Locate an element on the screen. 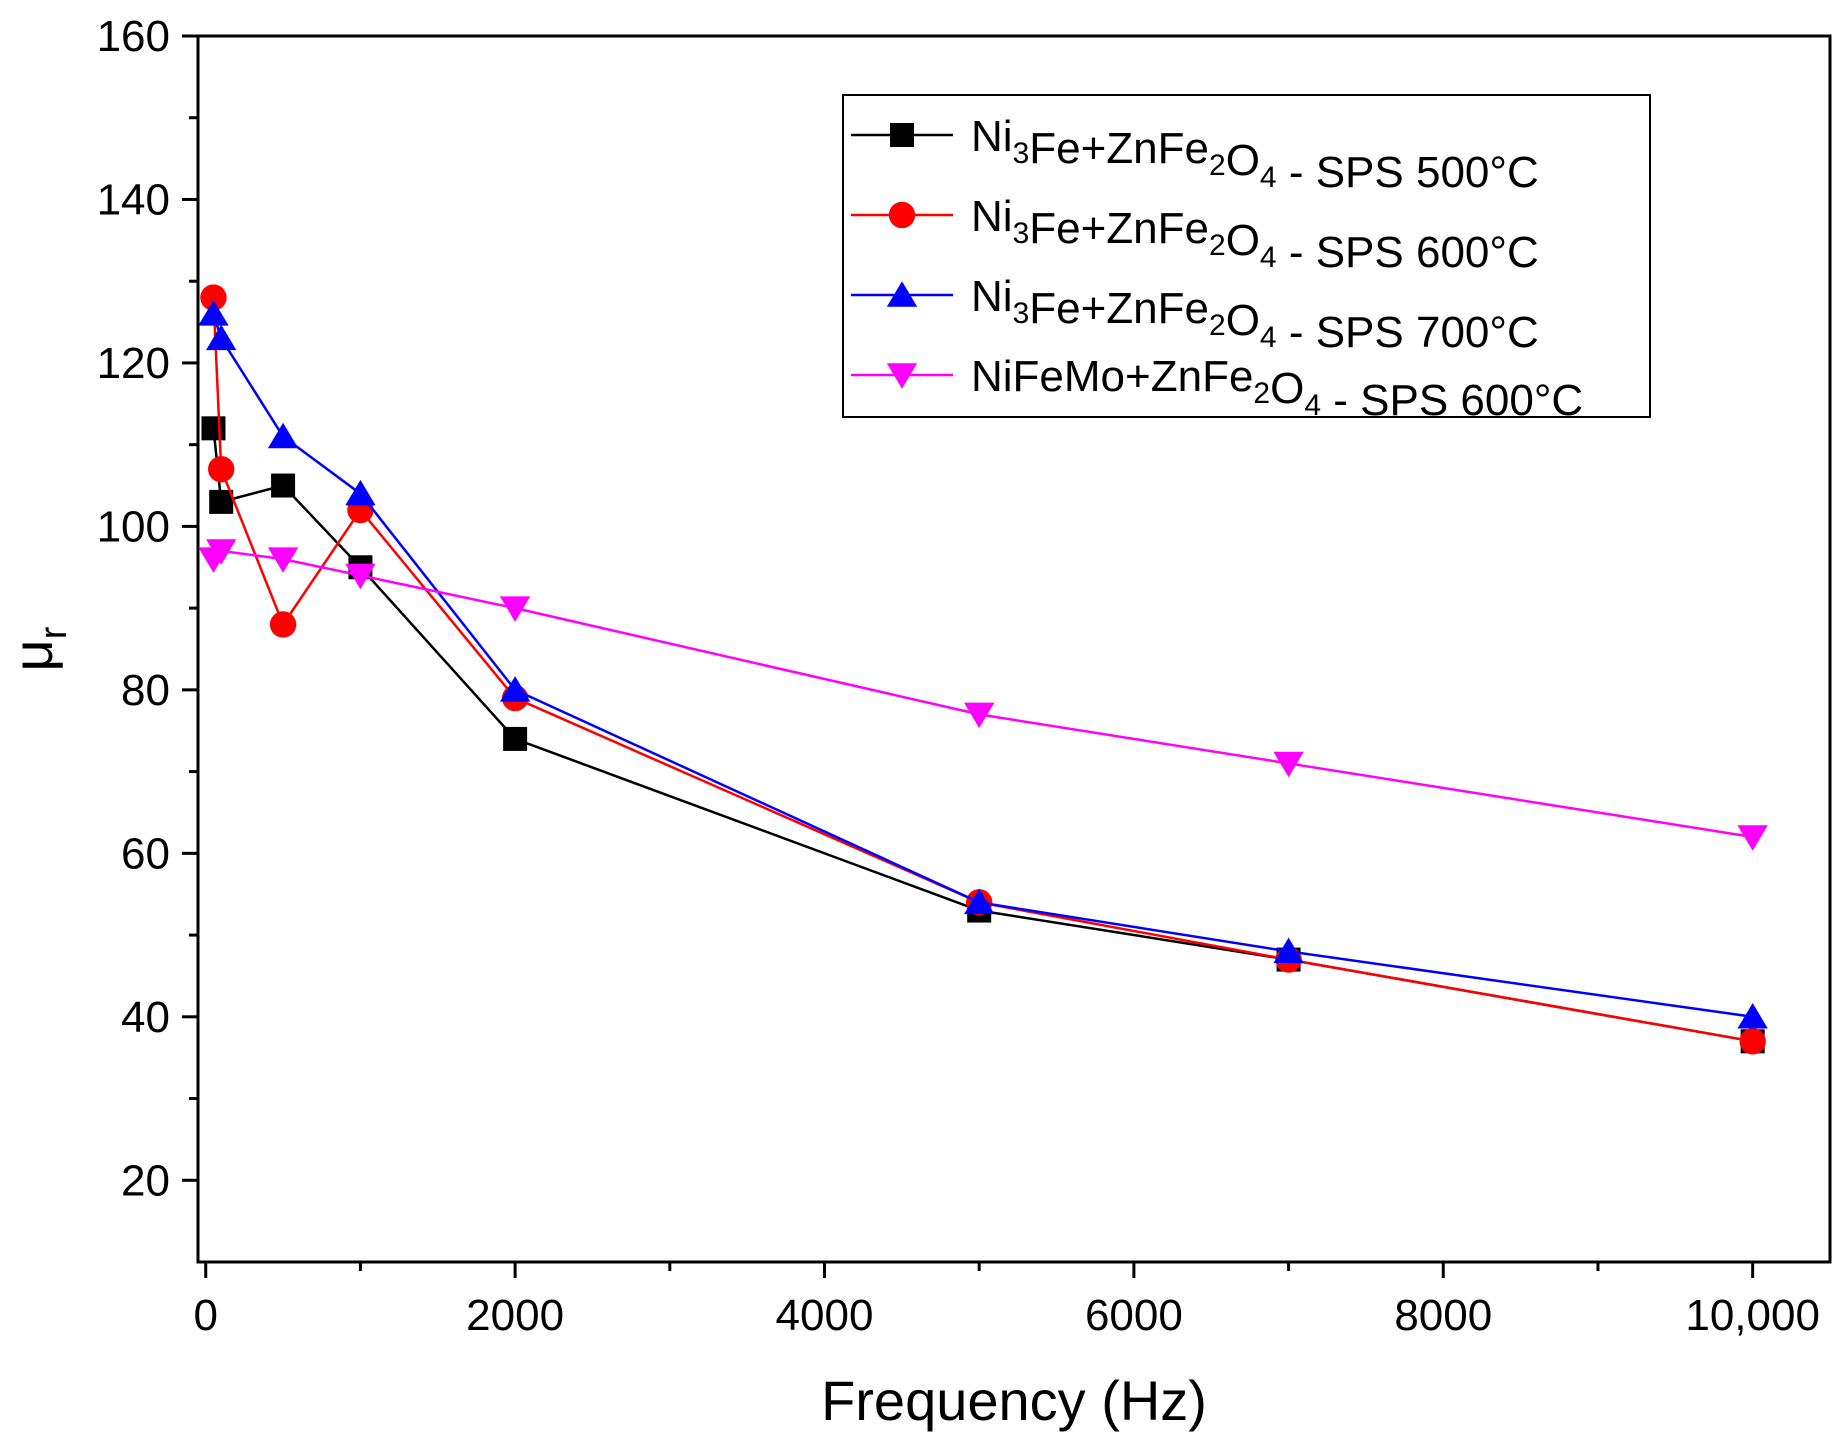  x-axis-title: Frequency (Hz) is located at coordinates (1014, 1400).